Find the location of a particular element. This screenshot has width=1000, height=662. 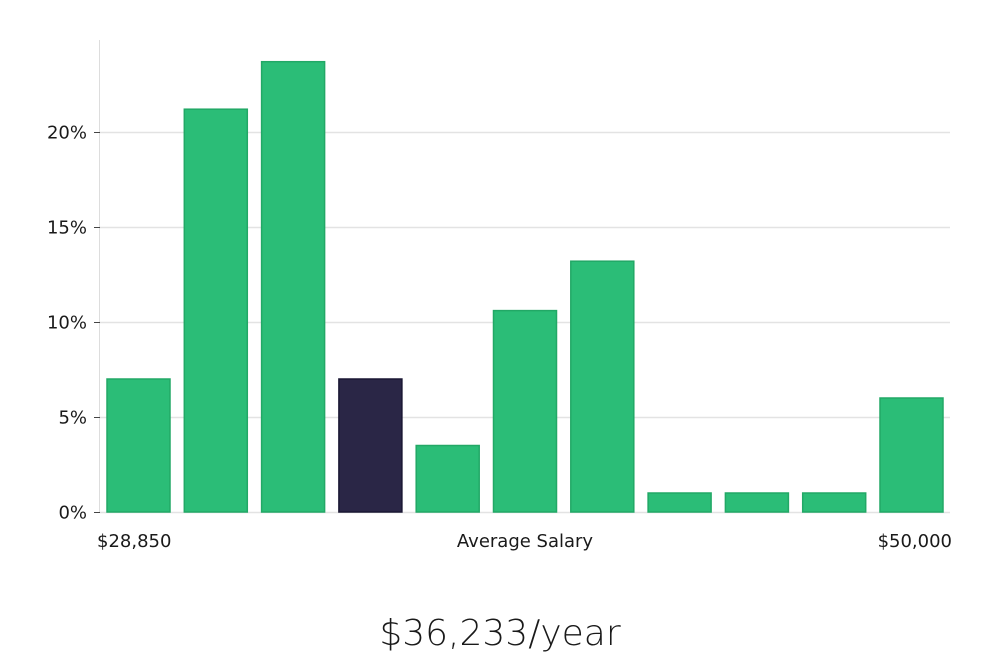

bar-highlighted is located at coordinates (370, 445).